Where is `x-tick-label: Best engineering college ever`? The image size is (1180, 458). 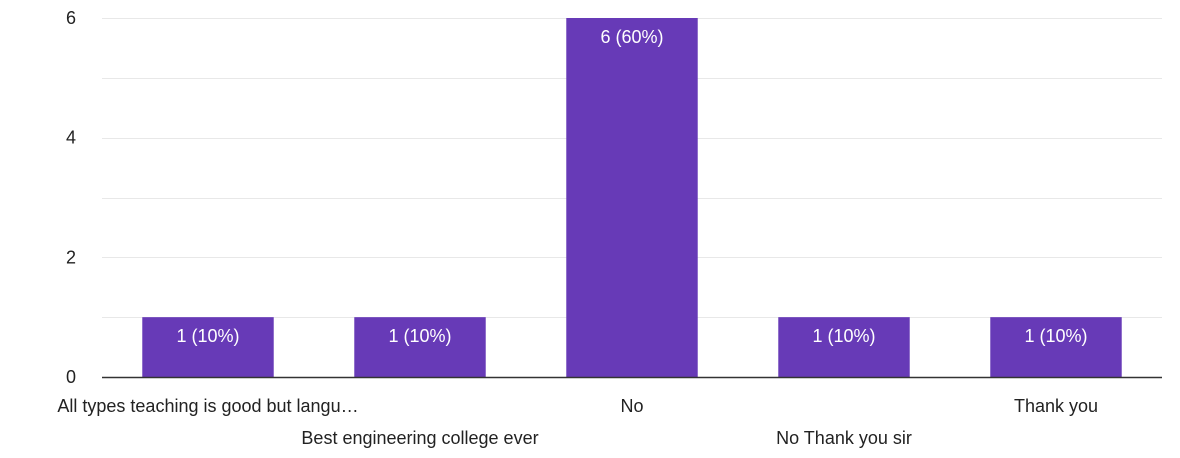 x-tick-label: Best engineering college ever is located at coordinates (419, 438).